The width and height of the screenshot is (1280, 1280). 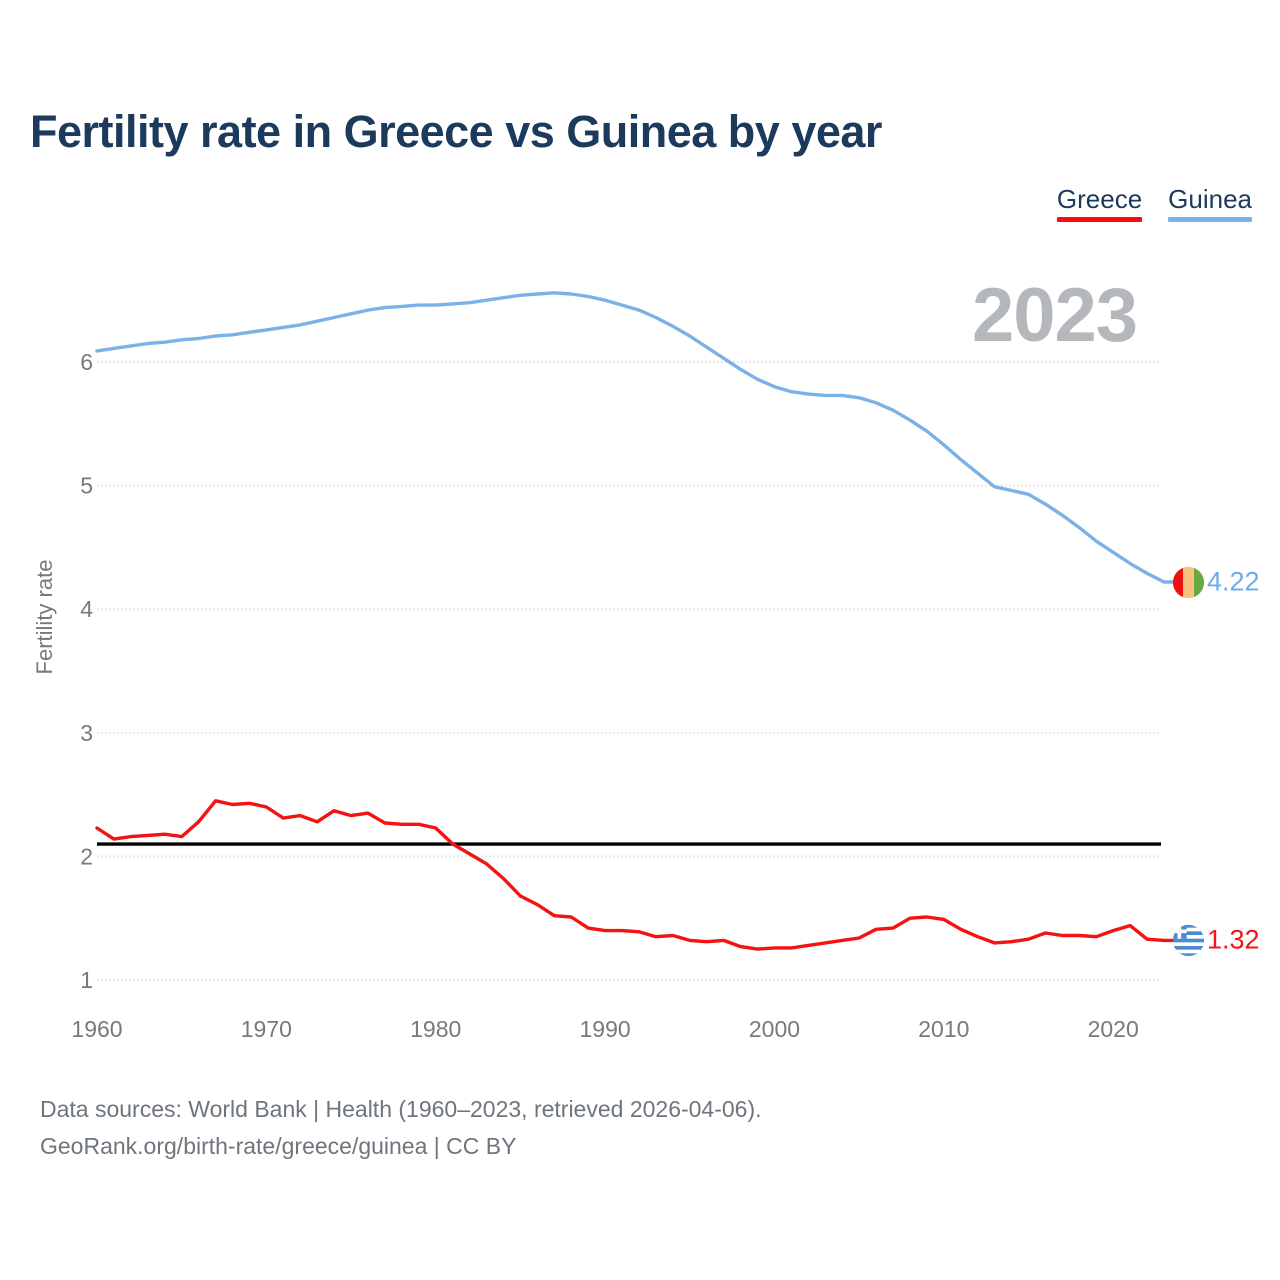 I want to click on legend-underline-guinea, so click(x=1210, y=220).